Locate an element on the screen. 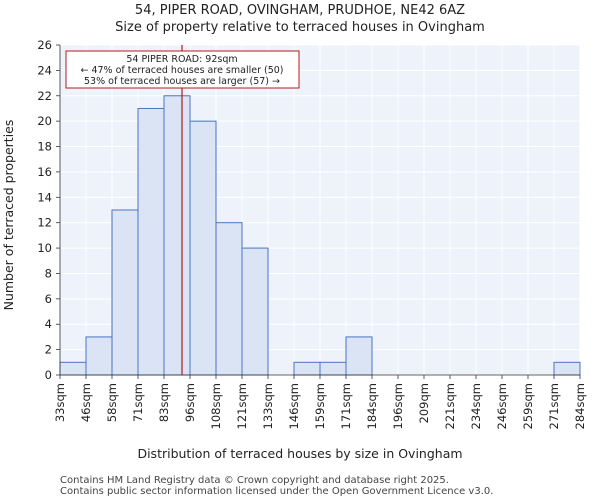 This screenshot has height=500, width=600. y-tick-label-3: 6 is located at coordinates (48, 299).